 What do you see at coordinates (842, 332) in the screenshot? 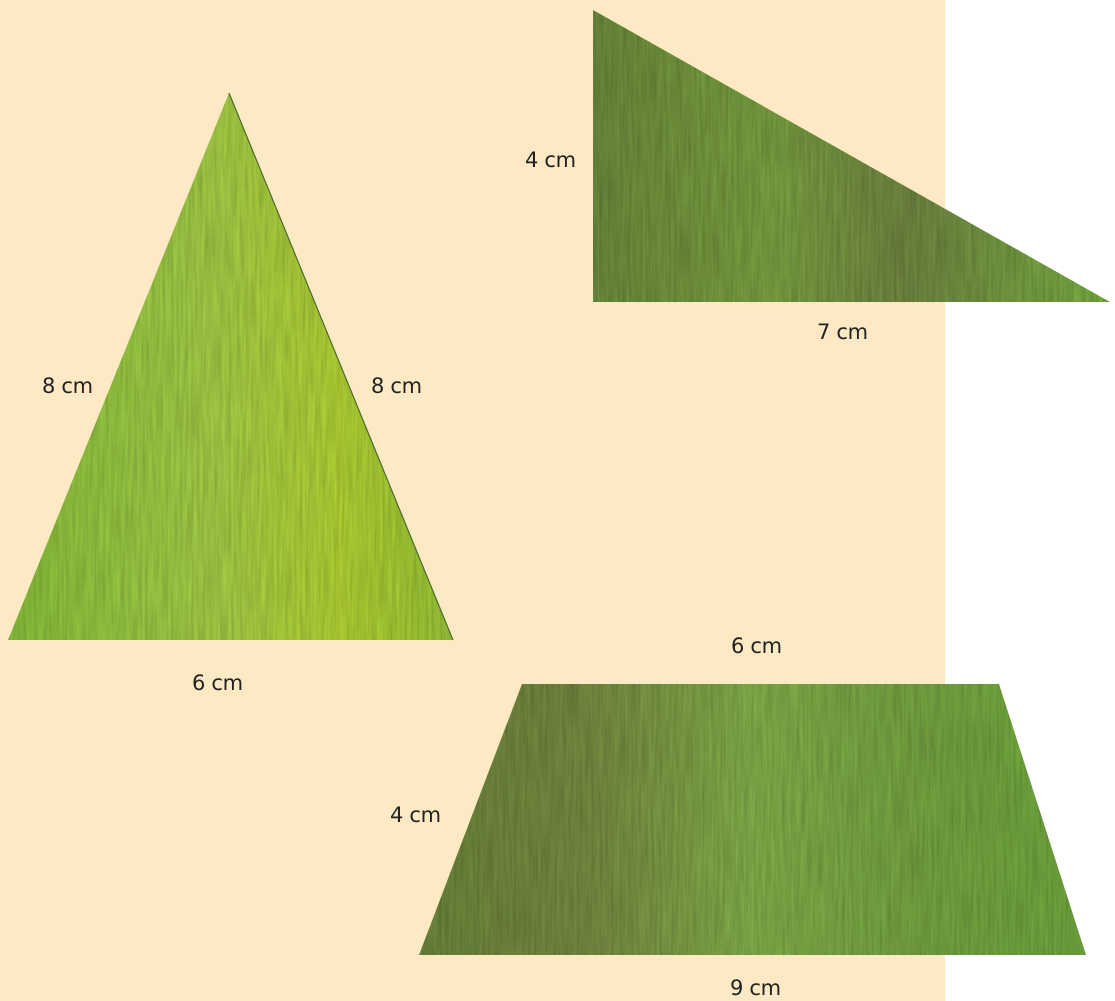
I see `right-triangle-base-label: 7 cm` at bounding box center [842, 332].